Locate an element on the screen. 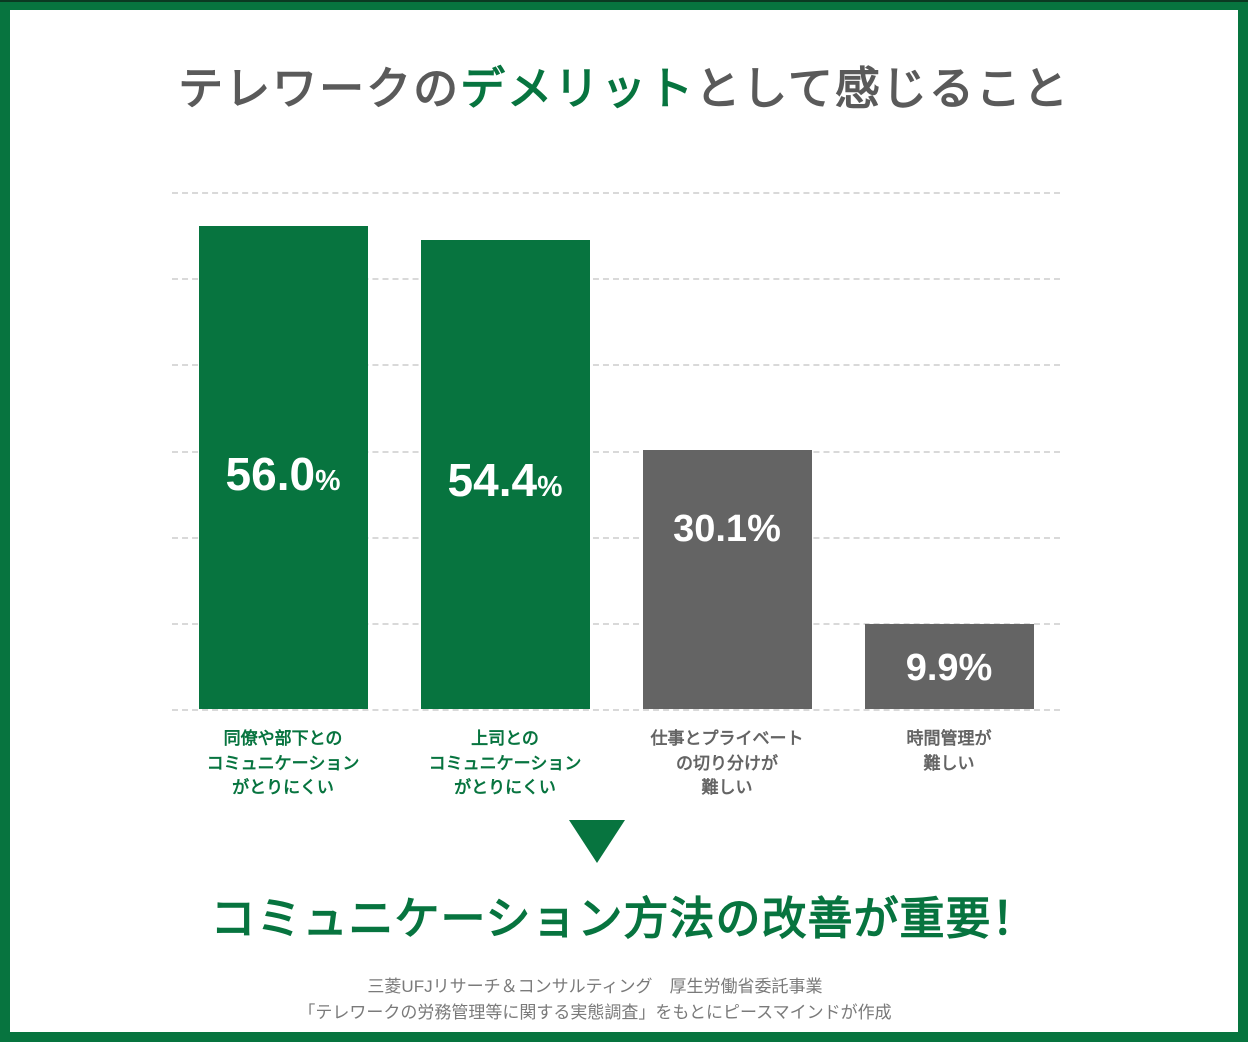 The width and height of the screenshot is (1248, 1042). bar-4: 9.9% is located at coordinates (949, 666).